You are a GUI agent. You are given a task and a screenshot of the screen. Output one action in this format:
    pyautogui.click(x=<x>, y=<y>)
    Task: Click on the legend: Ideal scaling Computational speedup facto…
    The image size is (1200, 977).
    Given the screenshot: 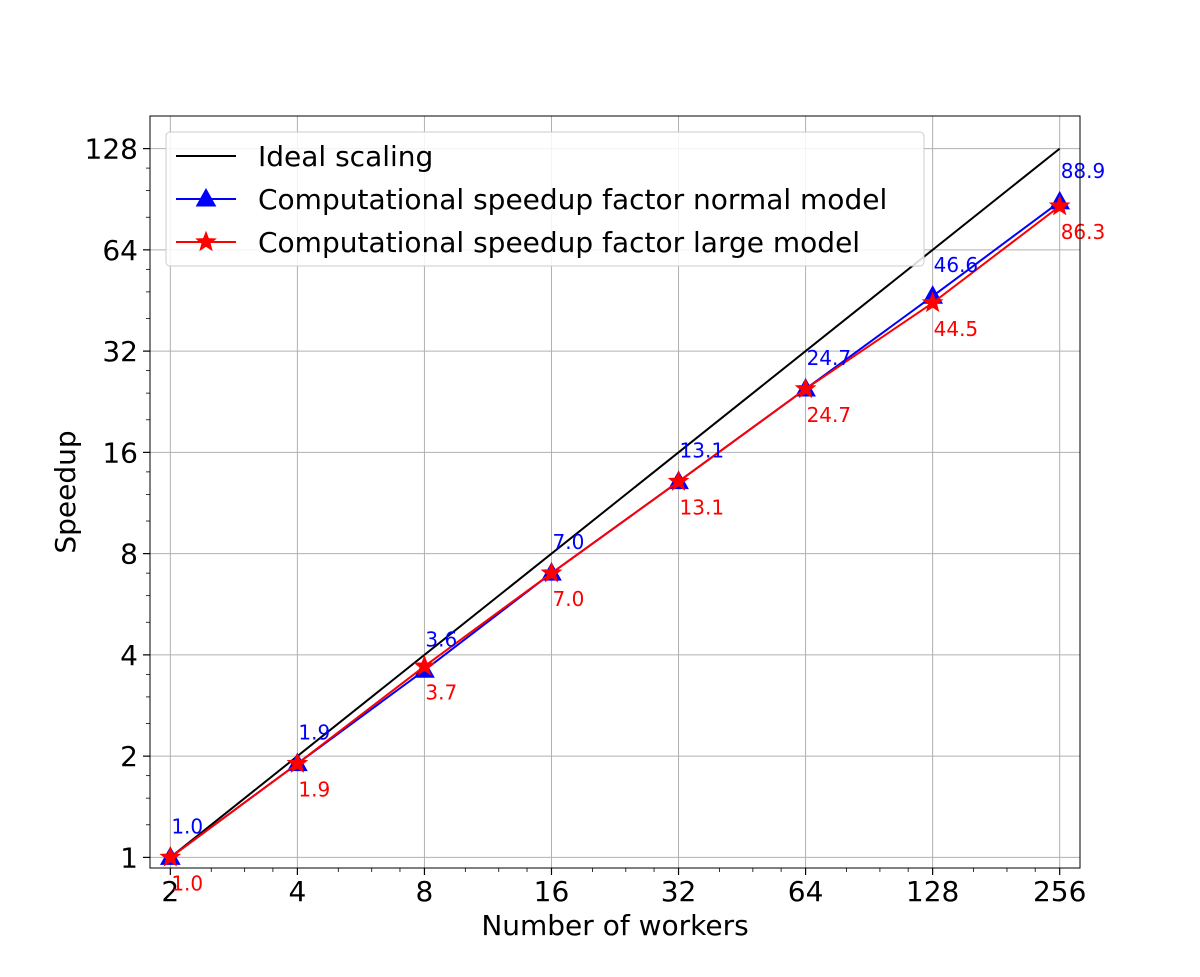 What is the action you would take?
    pyautogui.click(x=545, y=199)
    